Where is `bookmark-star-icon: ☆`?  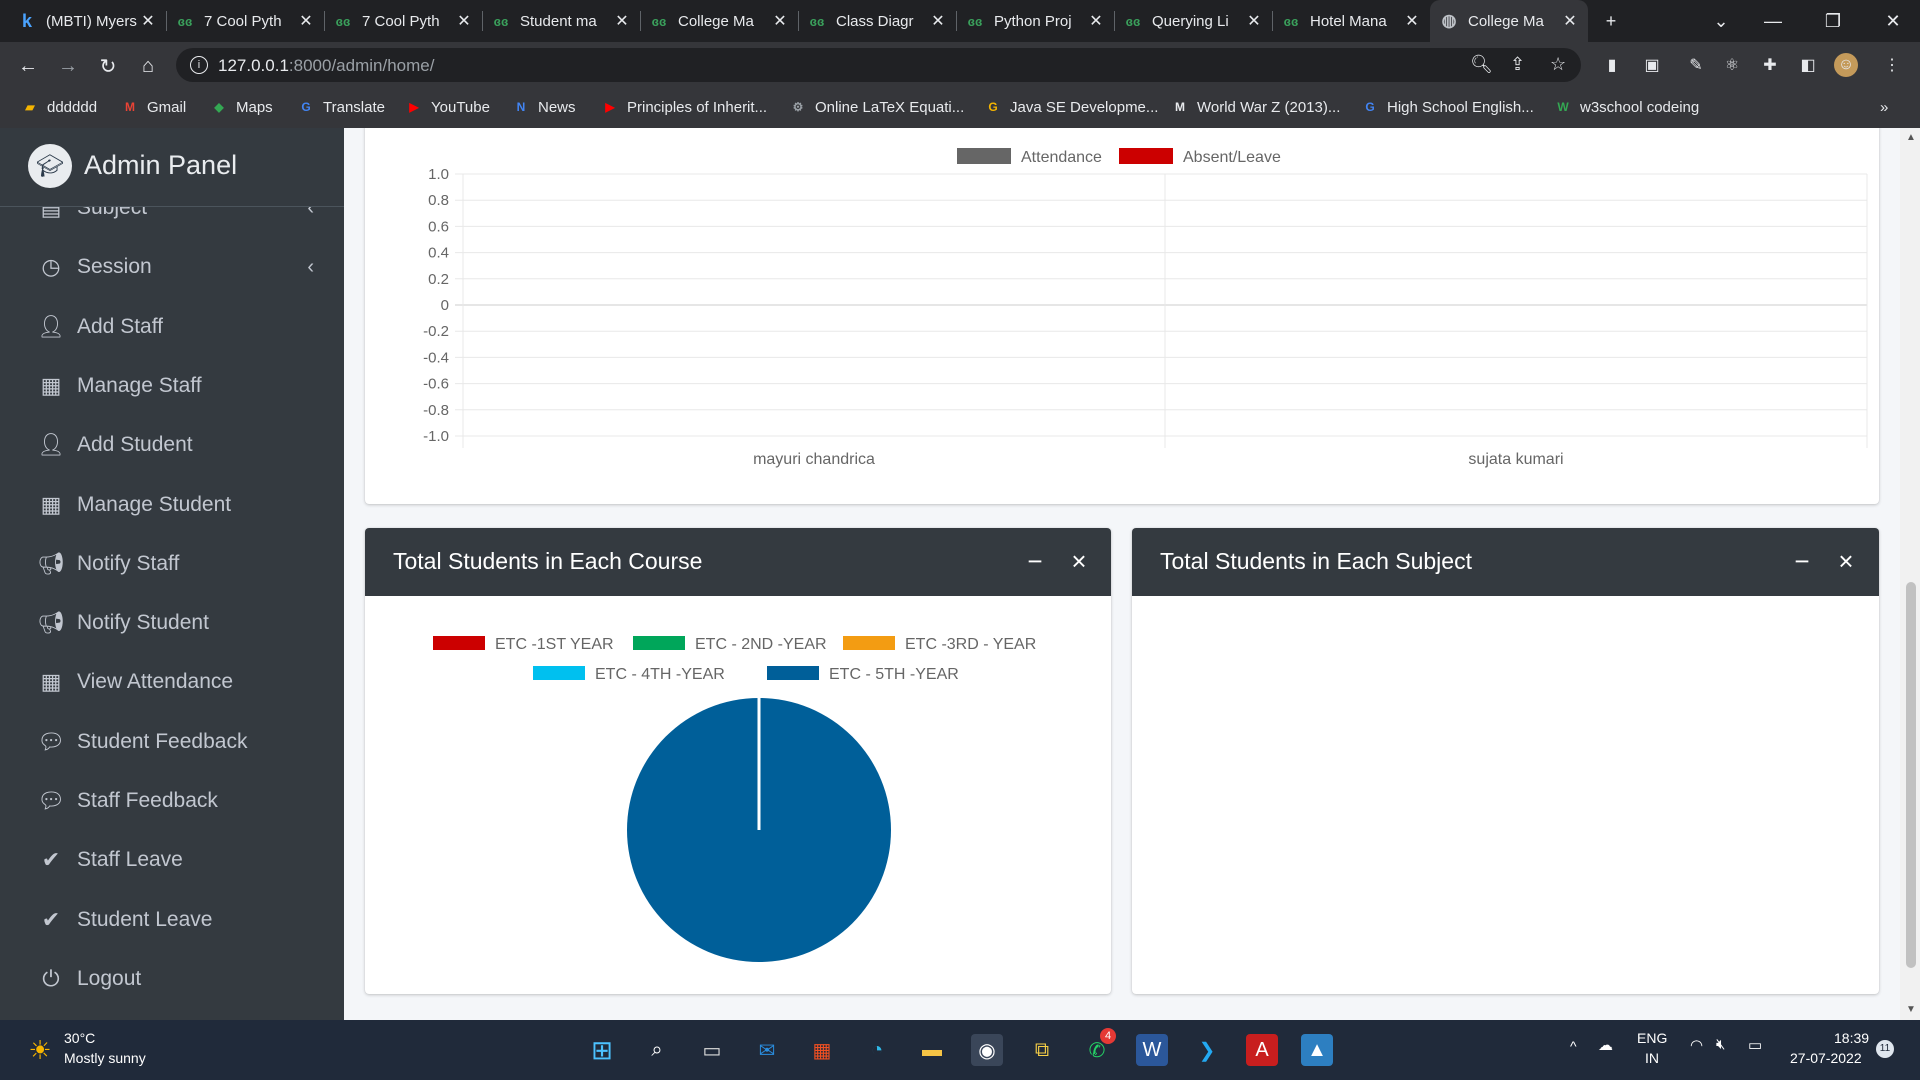
bookmark-star-icon: ☆ is located at coordinates (1558, 64).